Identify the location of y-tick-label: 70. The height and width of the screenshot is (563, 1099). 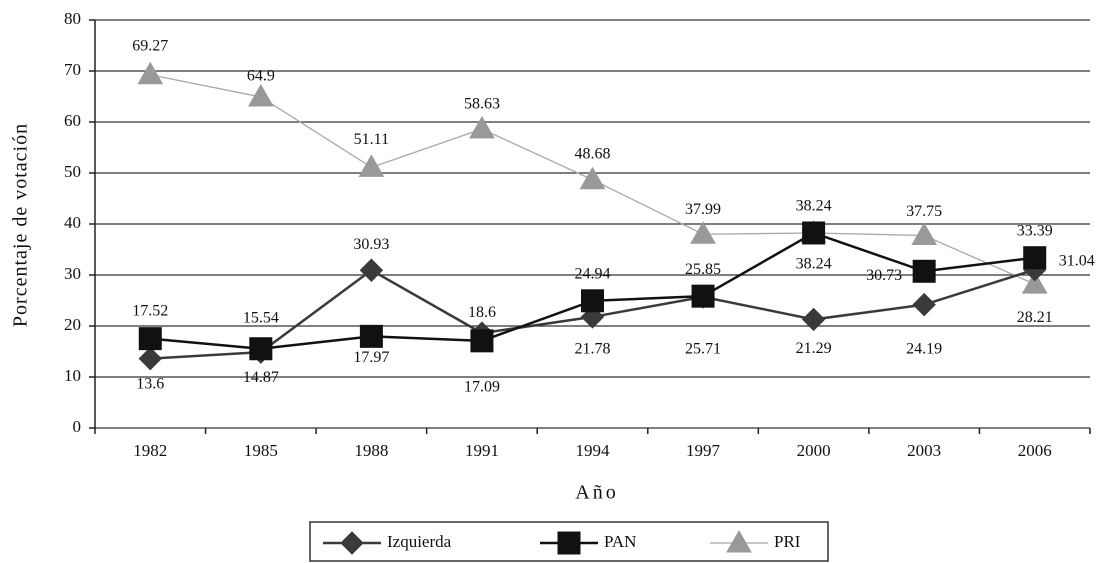
(72, 69).